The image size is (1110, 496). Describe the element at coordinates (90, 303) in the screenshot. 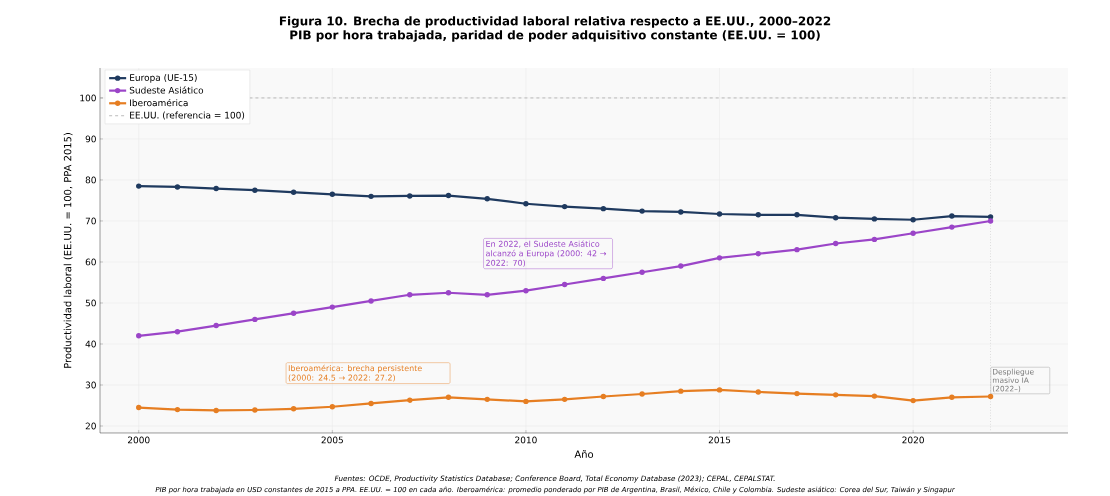

I see `y-tick-label: 50` at that location.